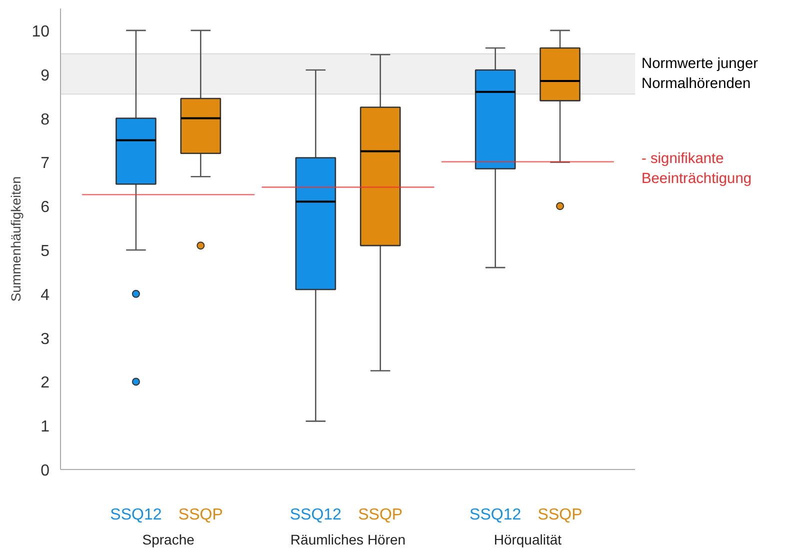 The image size is (785, 553). What do you see at coordinates (348, 540) in the screenshot?
I see `x-tick-label: Räumliches Hören` at bounding box center [348, 540].